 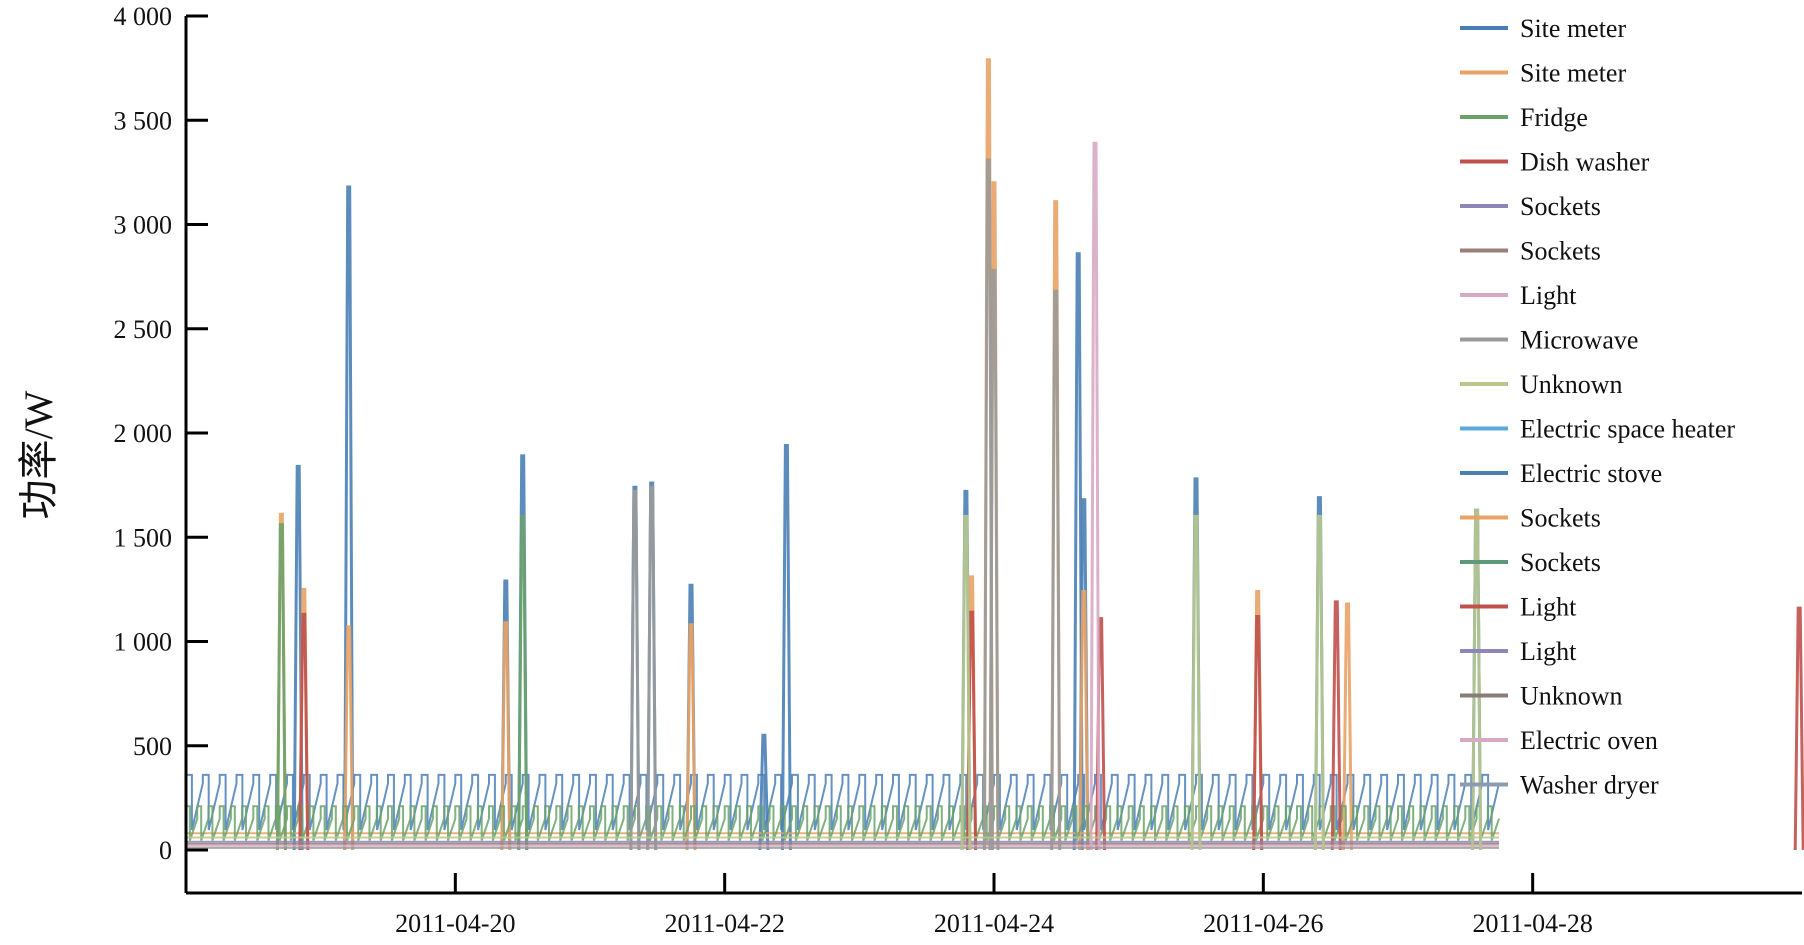 What do you see at coordinates (143, 225) in the screenshot?
I see `y-tick-label: 3 000` at bounding box center [143, 225].